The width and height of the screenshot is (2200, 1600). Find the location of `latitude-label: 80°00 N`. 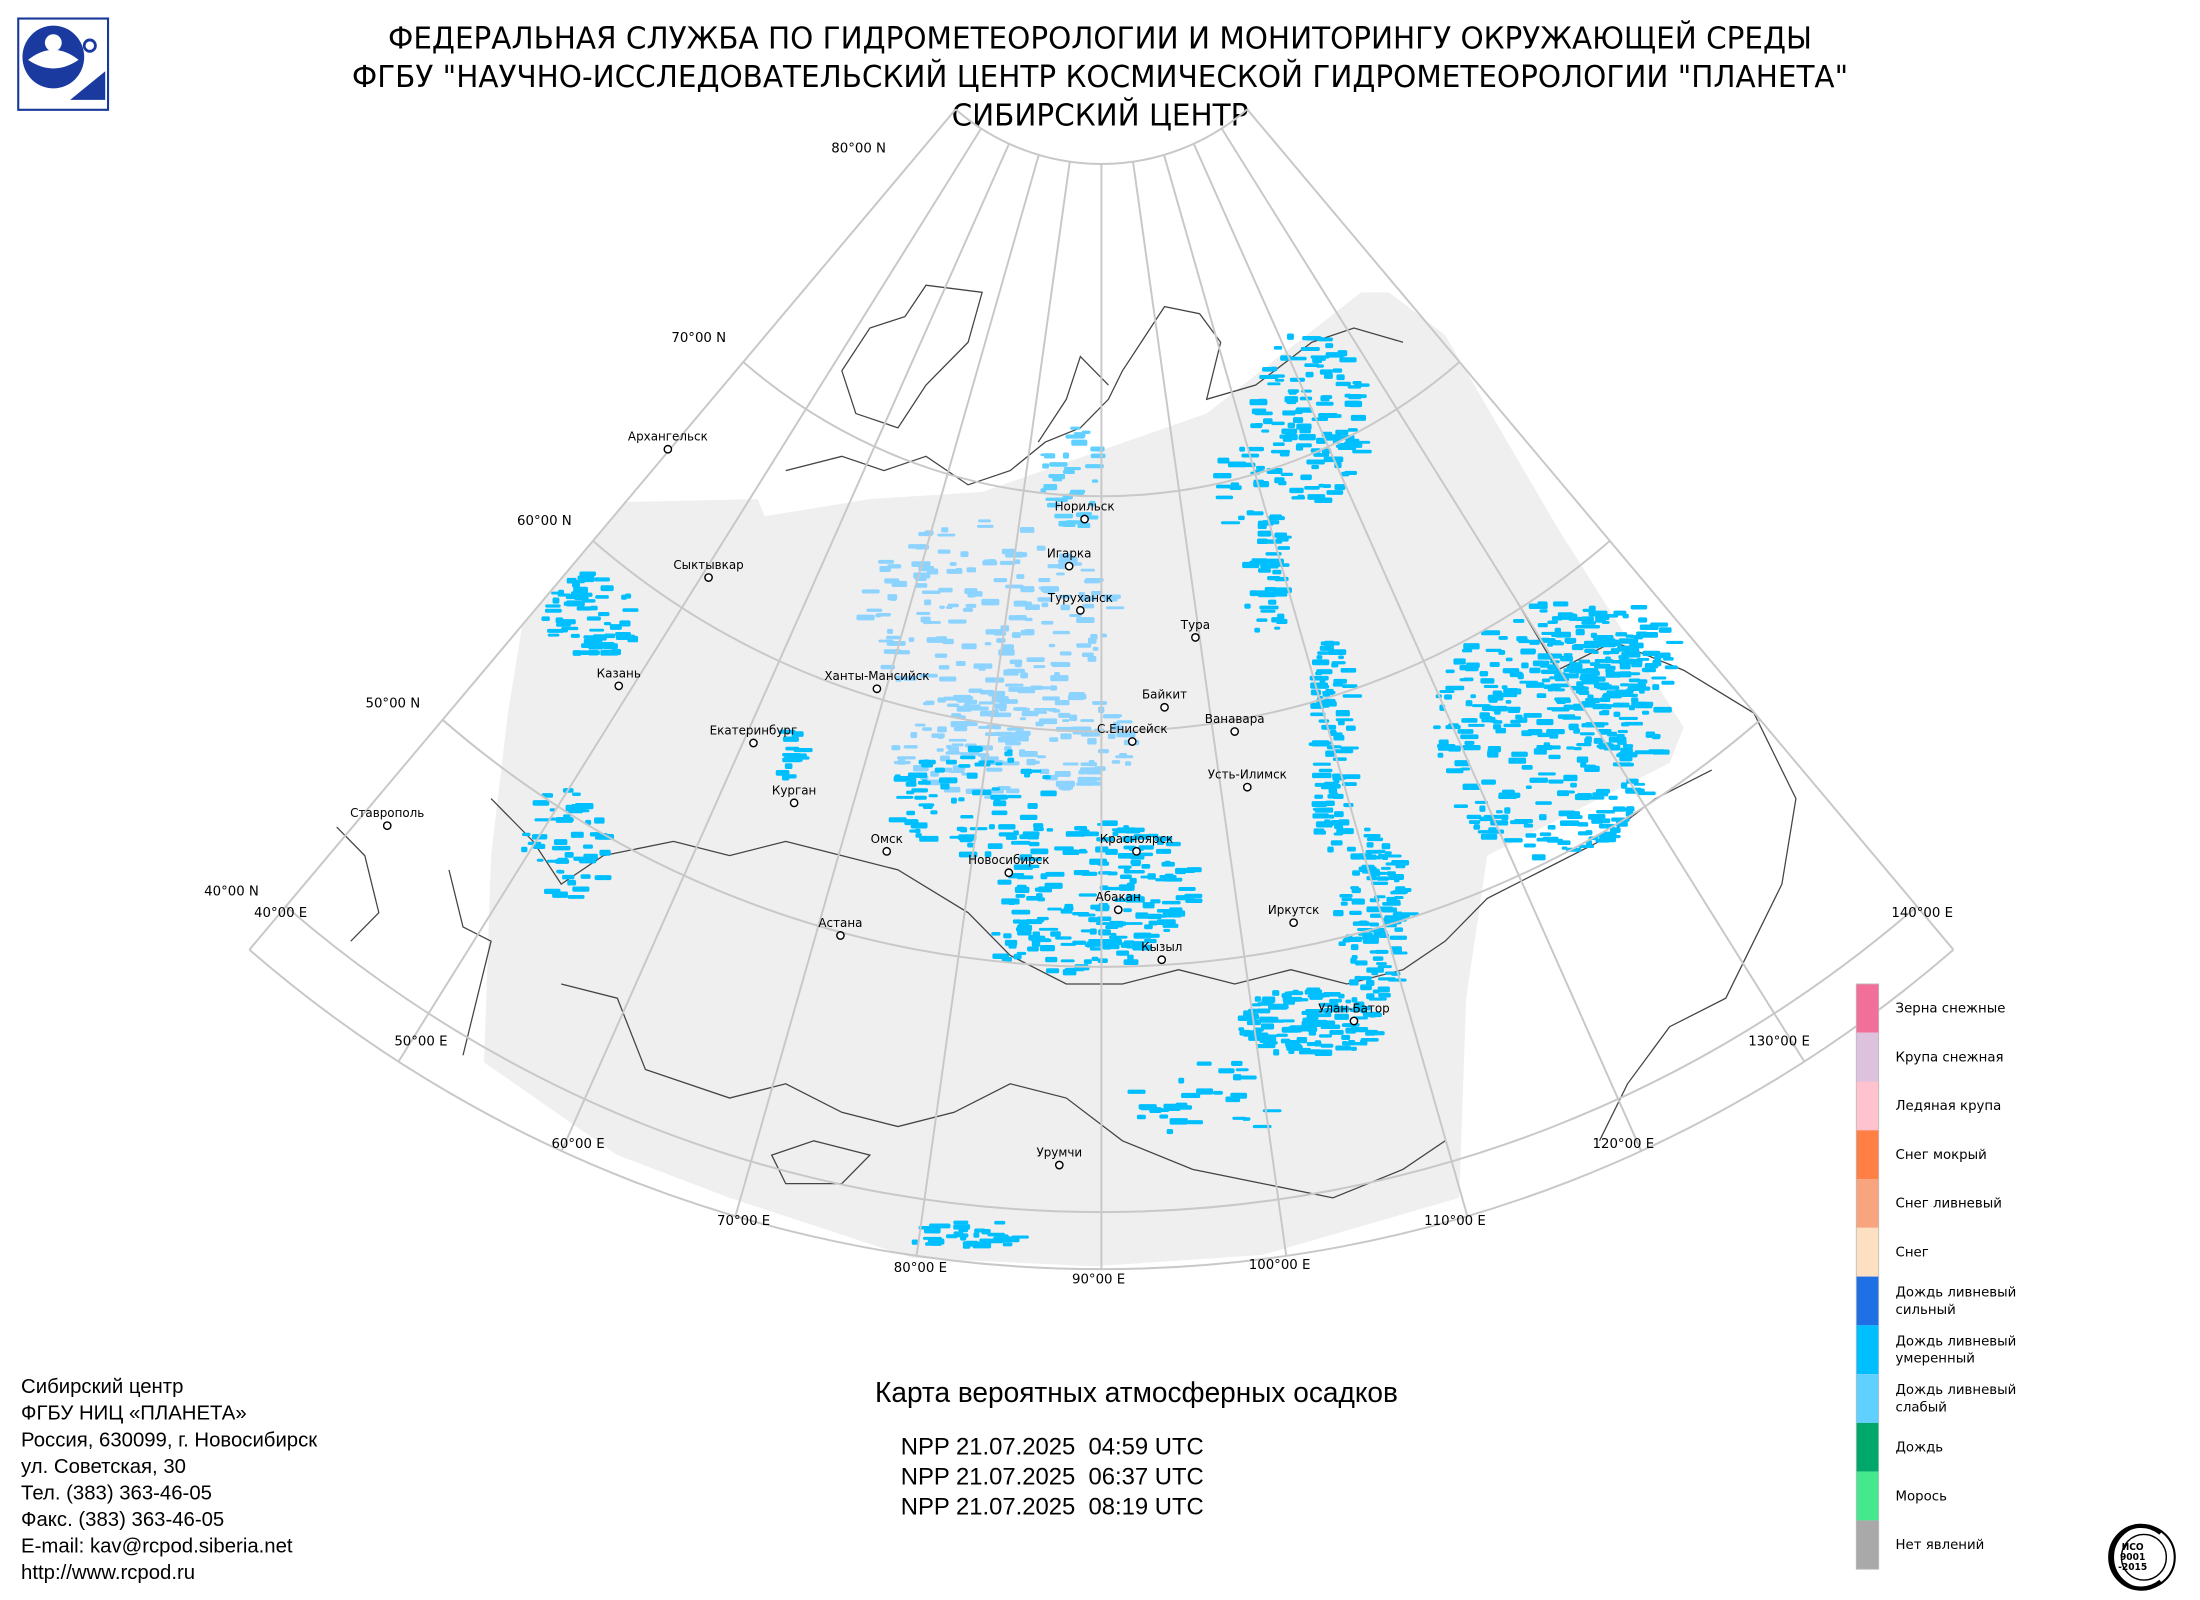

latitude-label: 80°00 N is located at coordinates (858, 148).